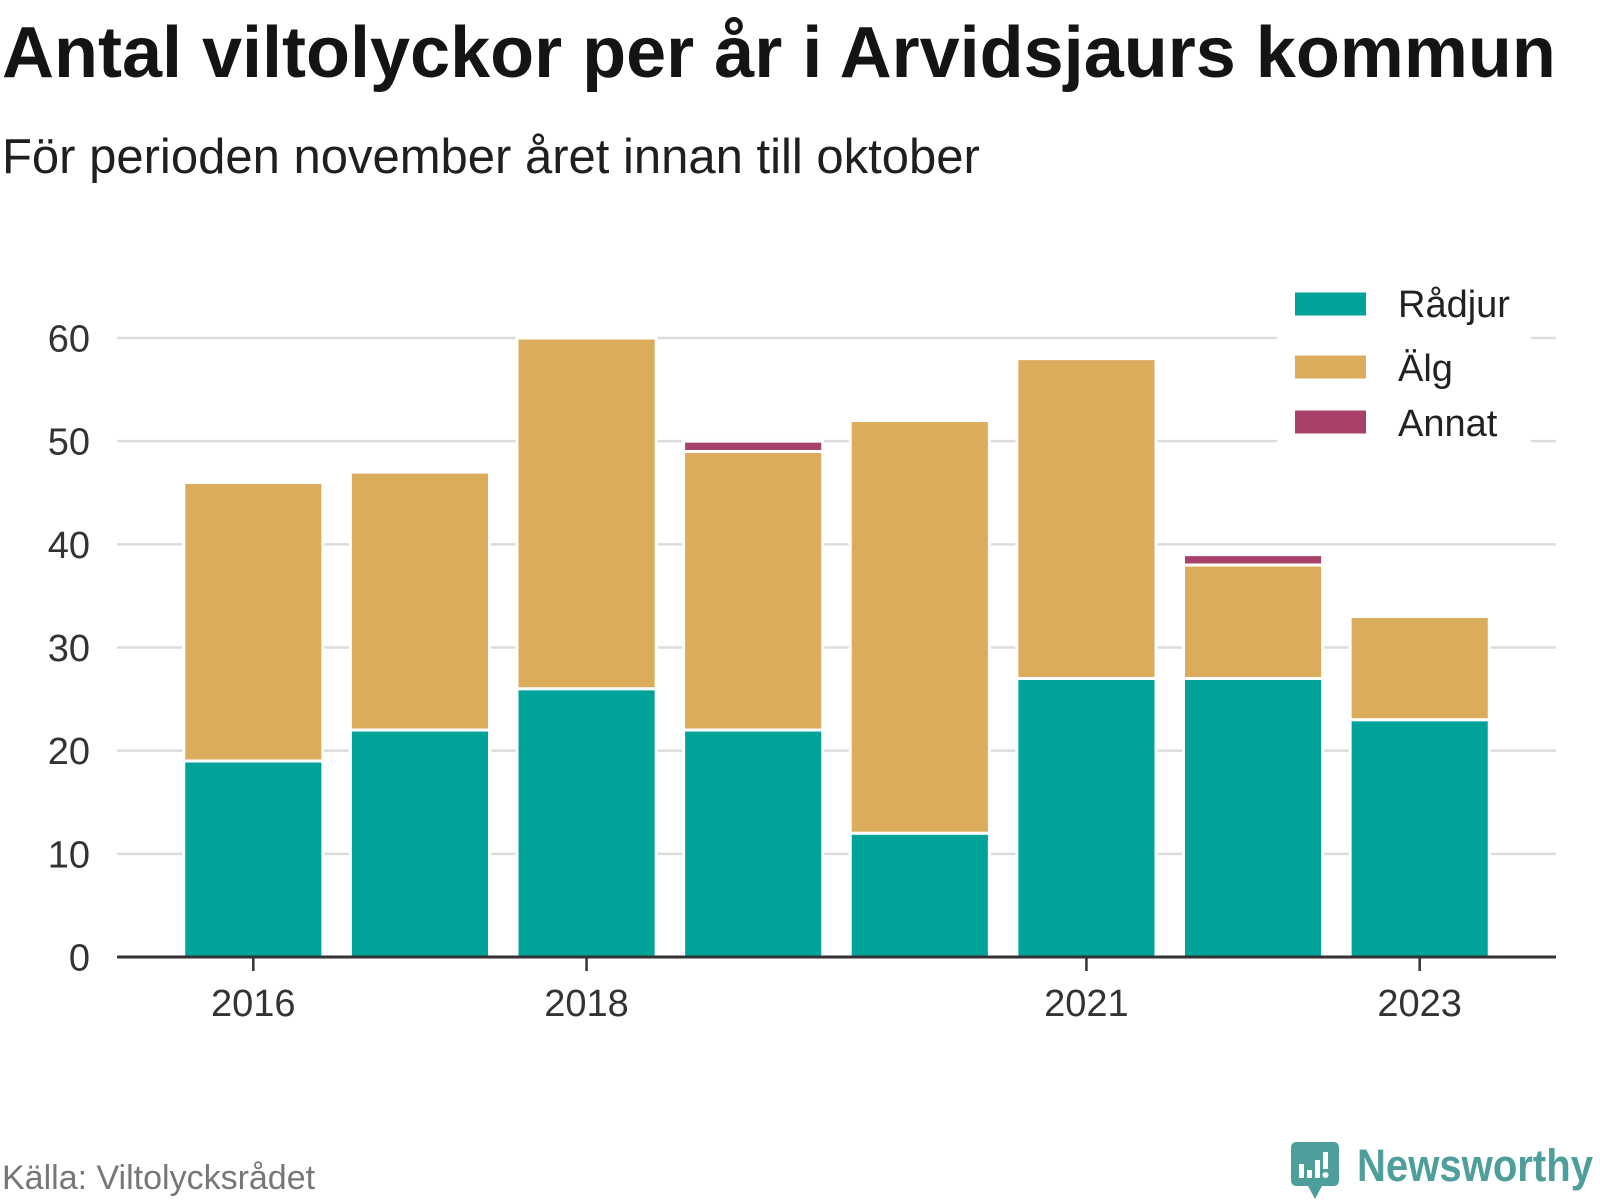 Image resolution: width=1600 pixels, height=1200 pixels. Describe the element at coordinates (1253, 621) in the screenshot. I see `bar-alg-2022` at that location.